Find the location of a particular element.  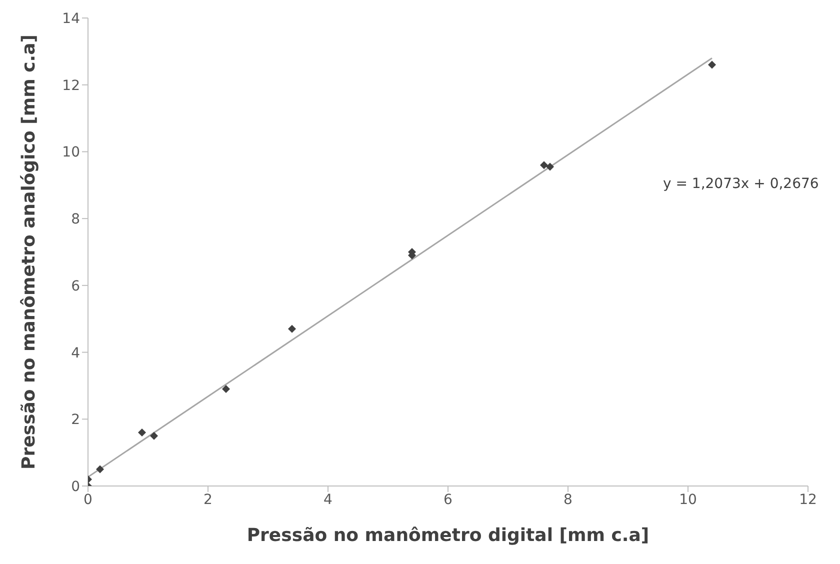

x-tick-label: 6 is located at coordinates (448, 500).